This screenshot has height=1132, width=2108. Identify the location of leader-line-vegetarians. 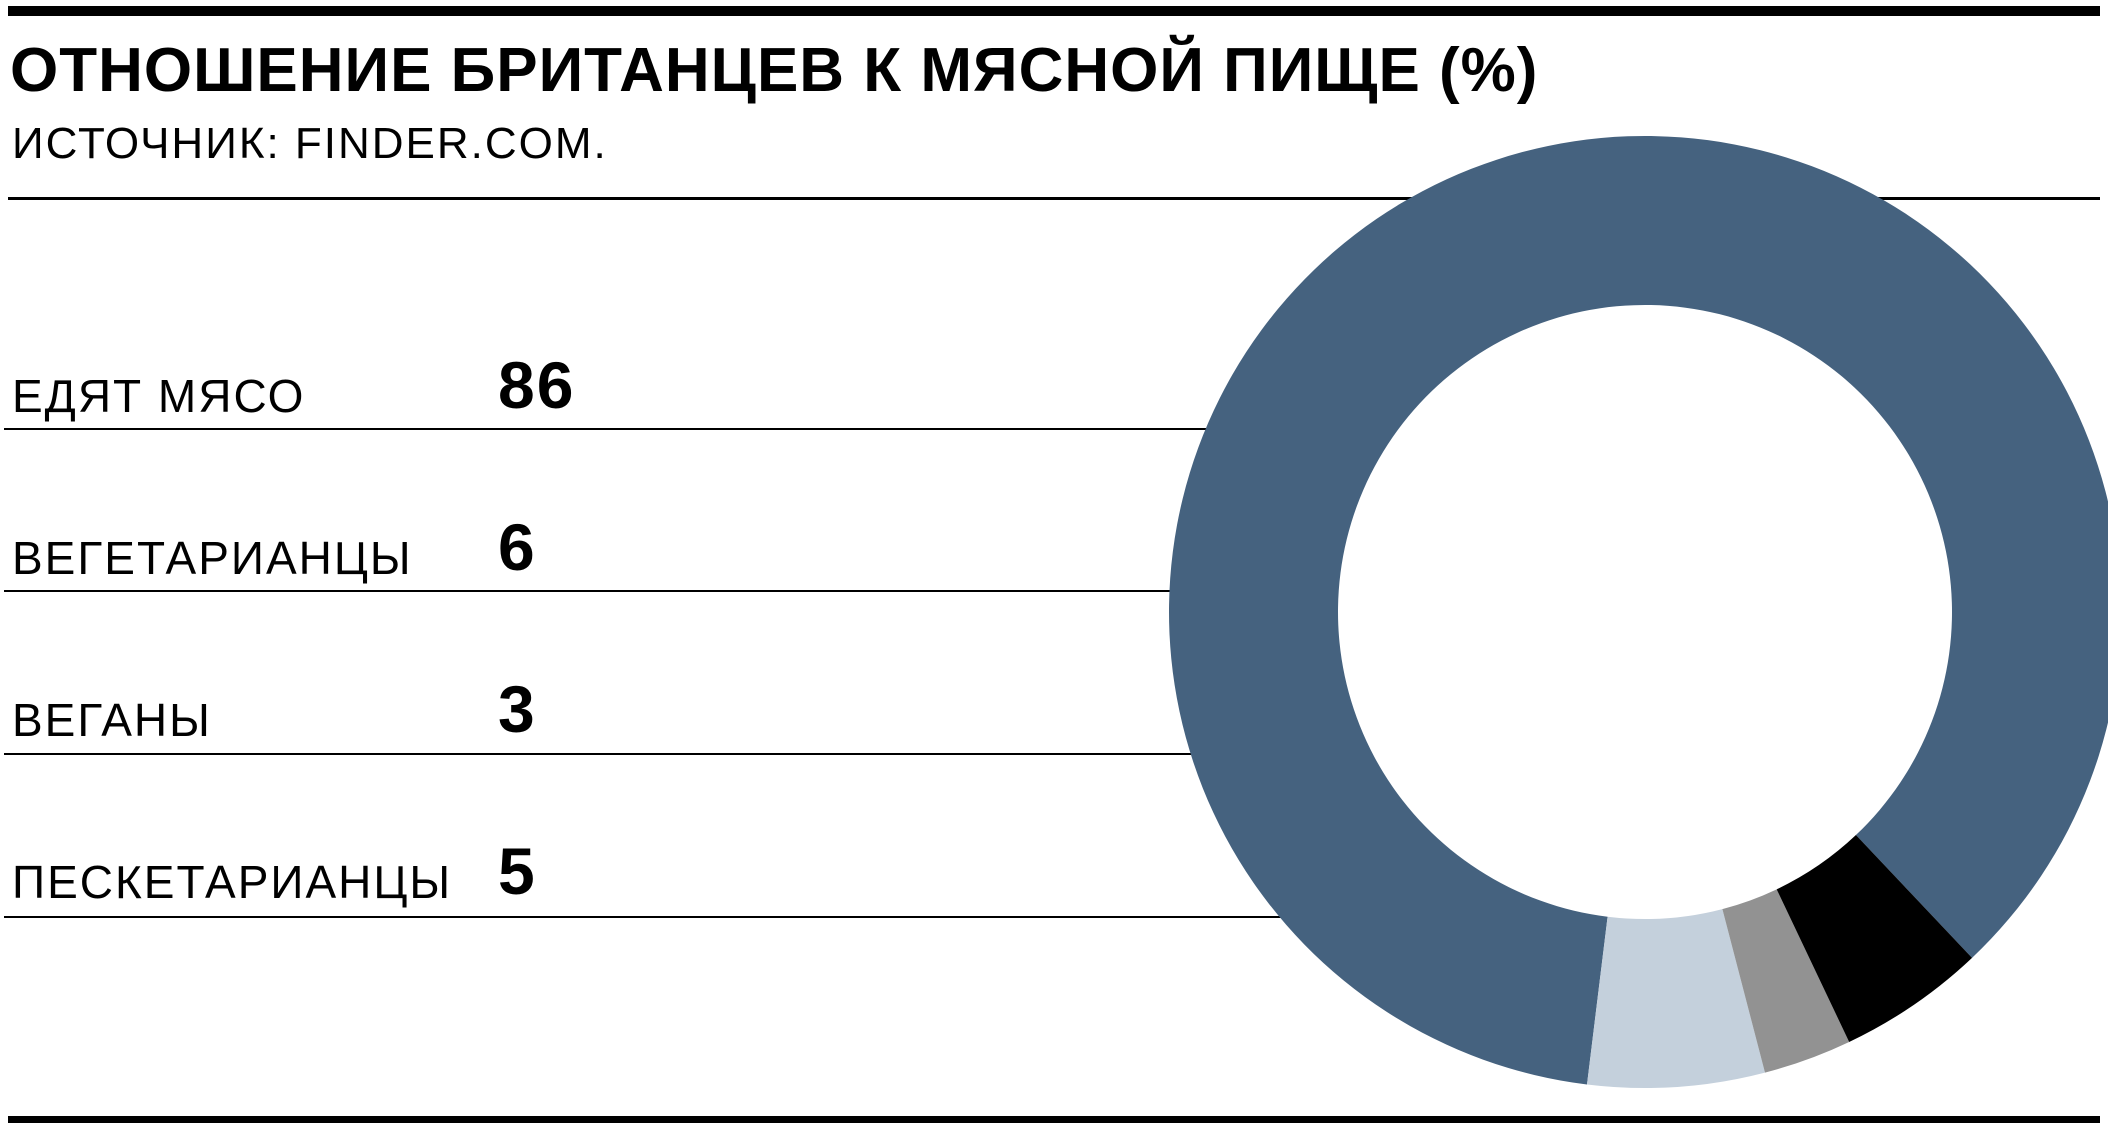
(622, 591).